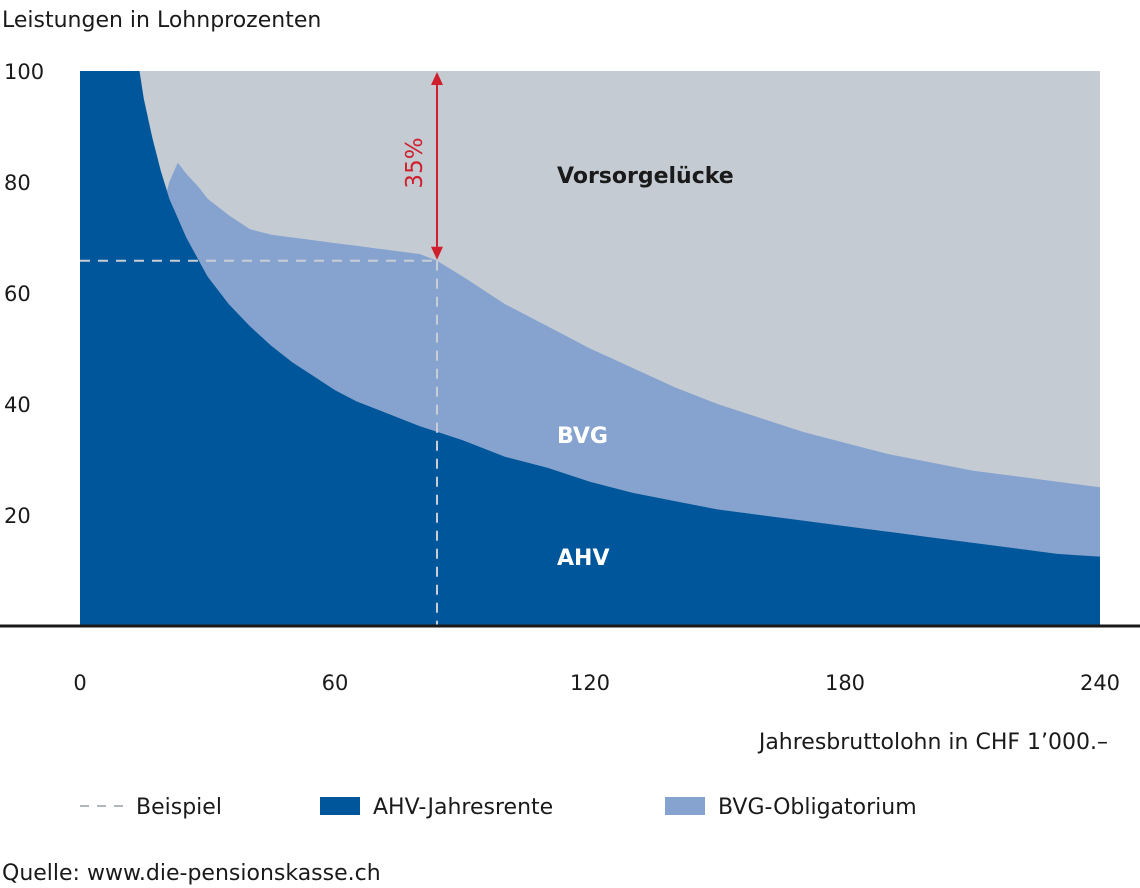 The image size is (1140, 888). Describe the element at coordinates (17, 516) in the screenshot. I see `y-tick-label: 20` at that location.